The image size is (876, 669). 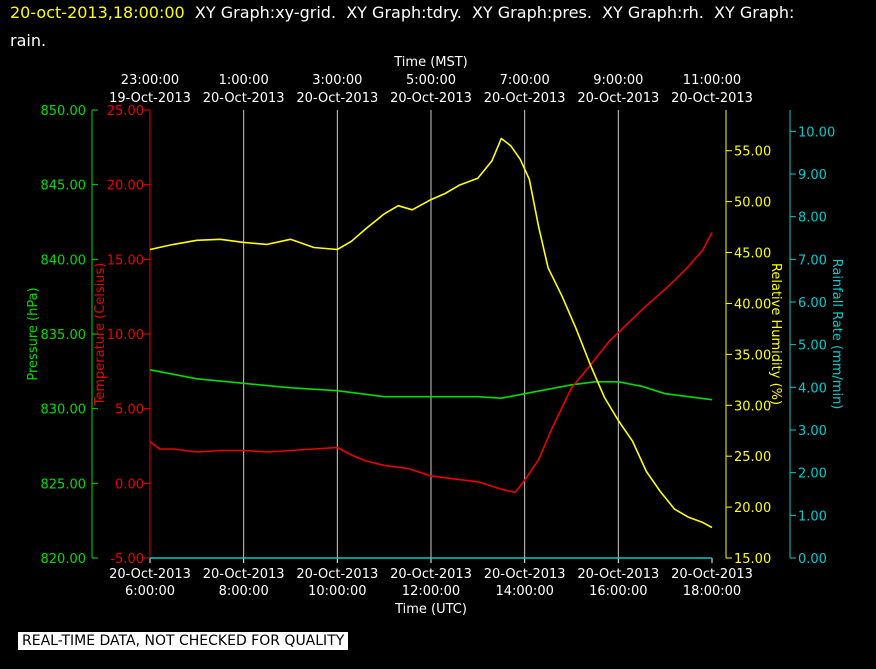 I want to click on rain-tick-label: 5.00, so click(x=812, y=346).